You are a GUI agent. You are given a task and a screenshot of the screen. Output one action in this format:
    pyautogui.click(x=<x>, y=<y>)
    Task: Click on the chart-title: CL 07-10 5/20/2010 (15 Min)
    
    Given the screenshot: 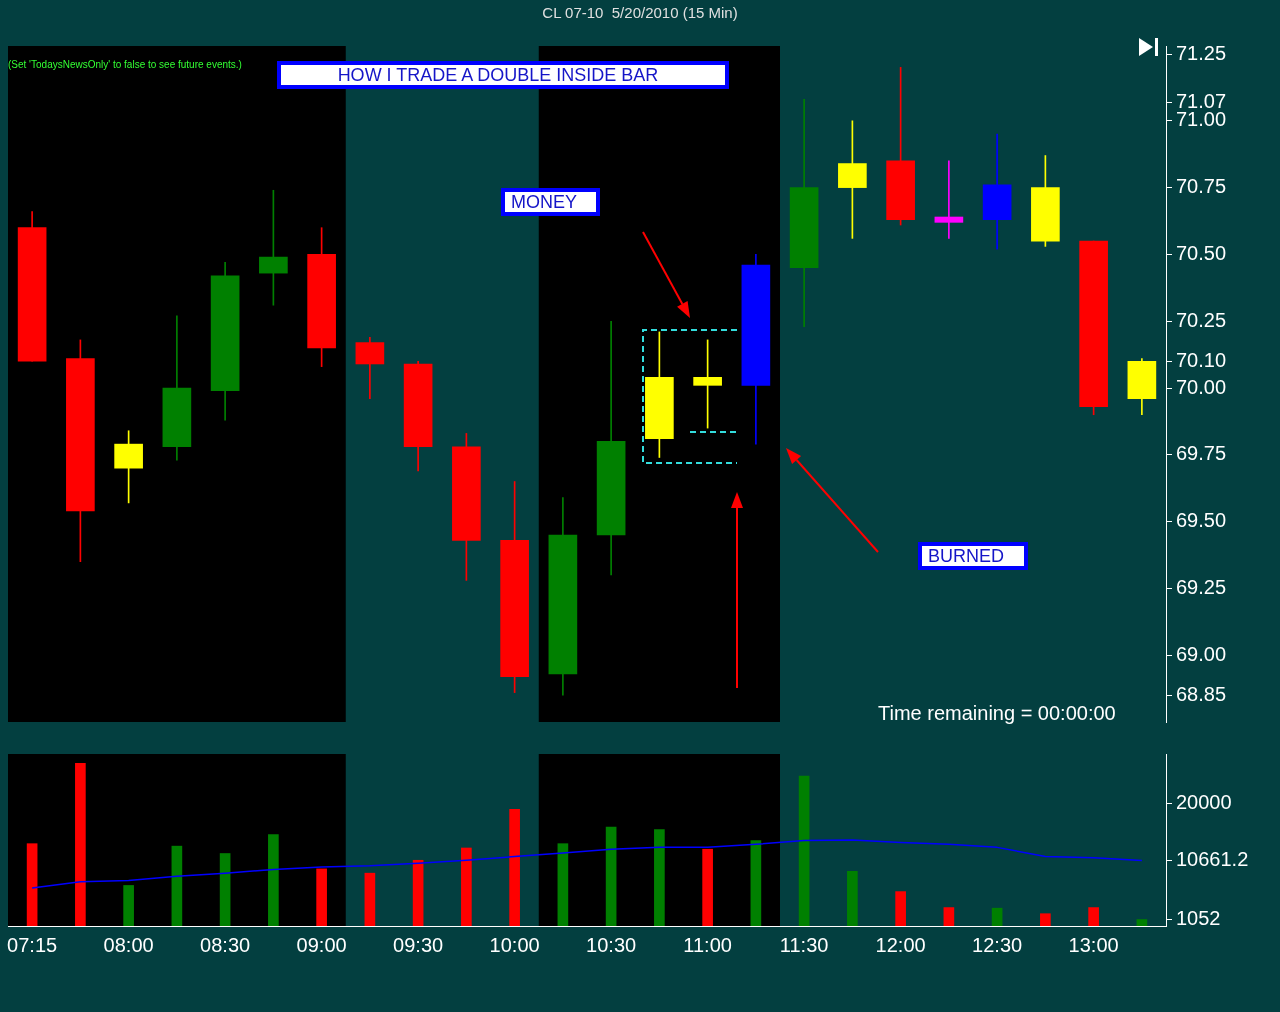 What is the action you would take?
    pyautogui.click(x=640, y=12)
    